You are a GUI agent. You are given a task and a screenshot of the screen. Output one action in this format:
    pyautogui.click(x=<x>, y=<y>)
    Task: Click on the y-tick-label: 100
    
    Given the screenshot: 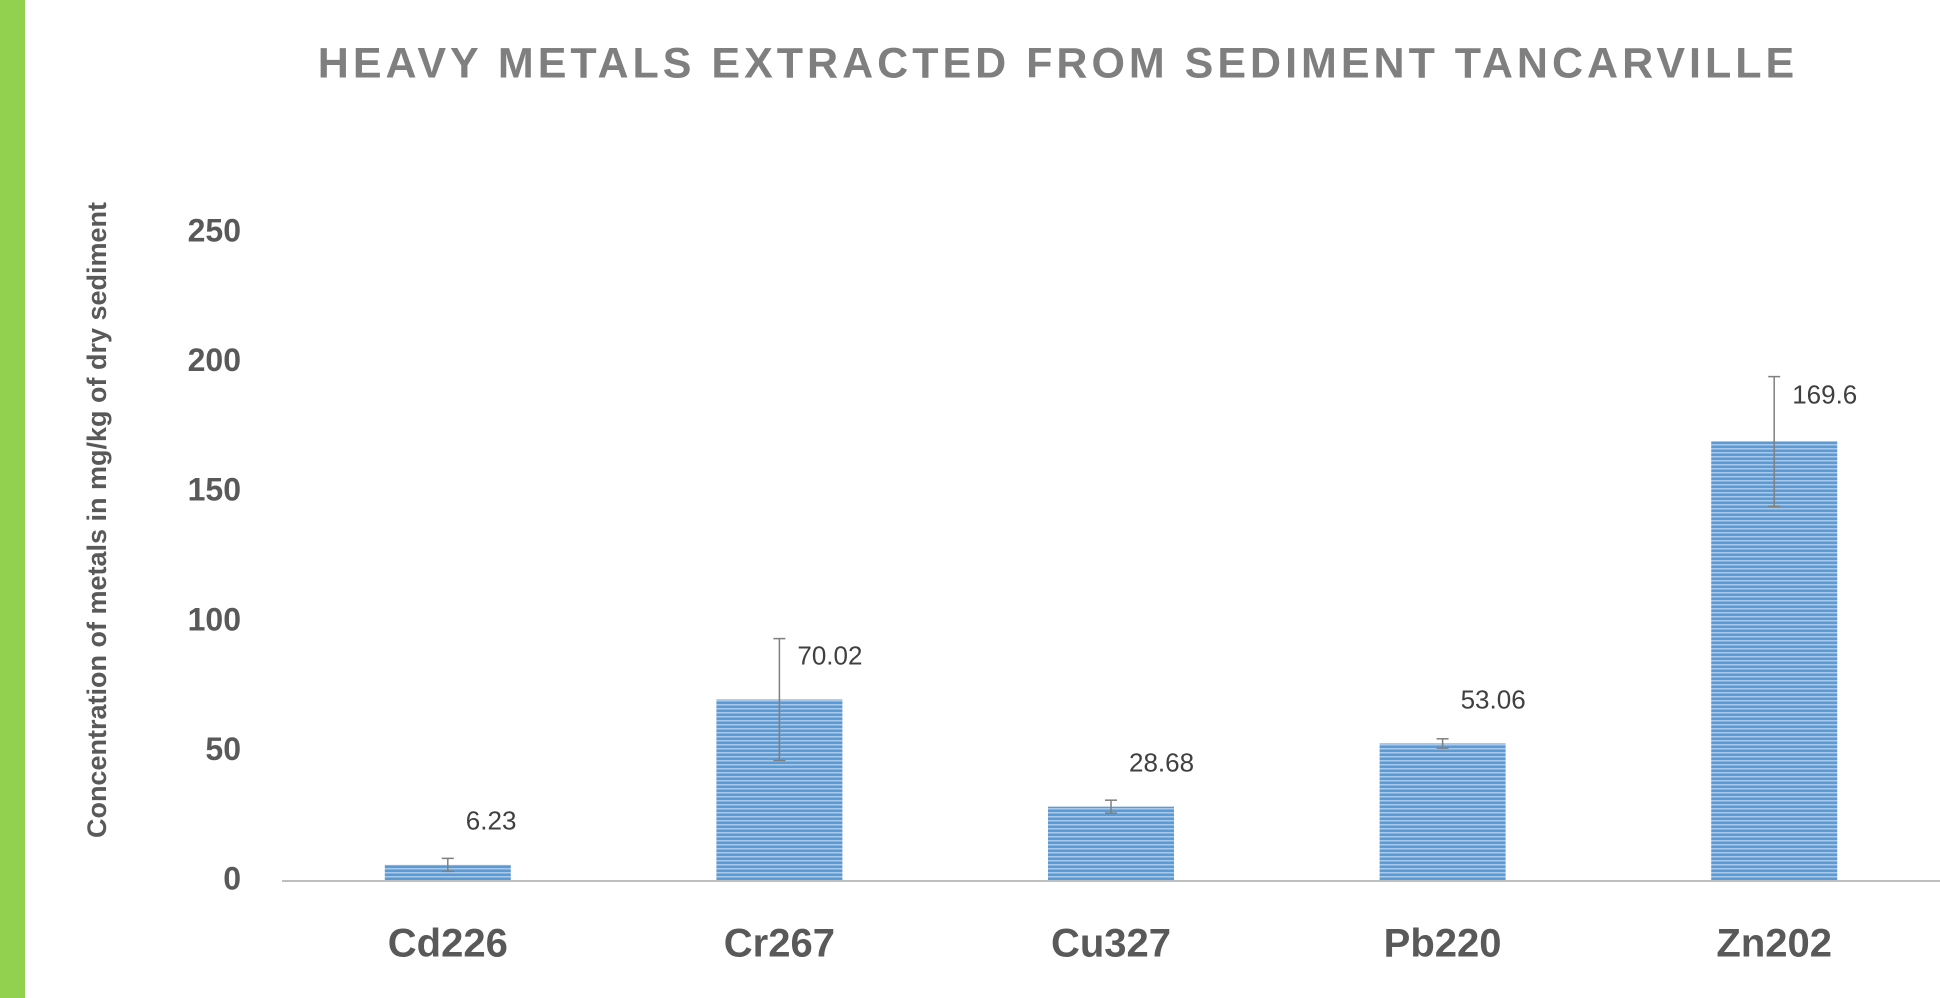 What is the action you would take?
    pyautogui.click(x=214, y=619)
    